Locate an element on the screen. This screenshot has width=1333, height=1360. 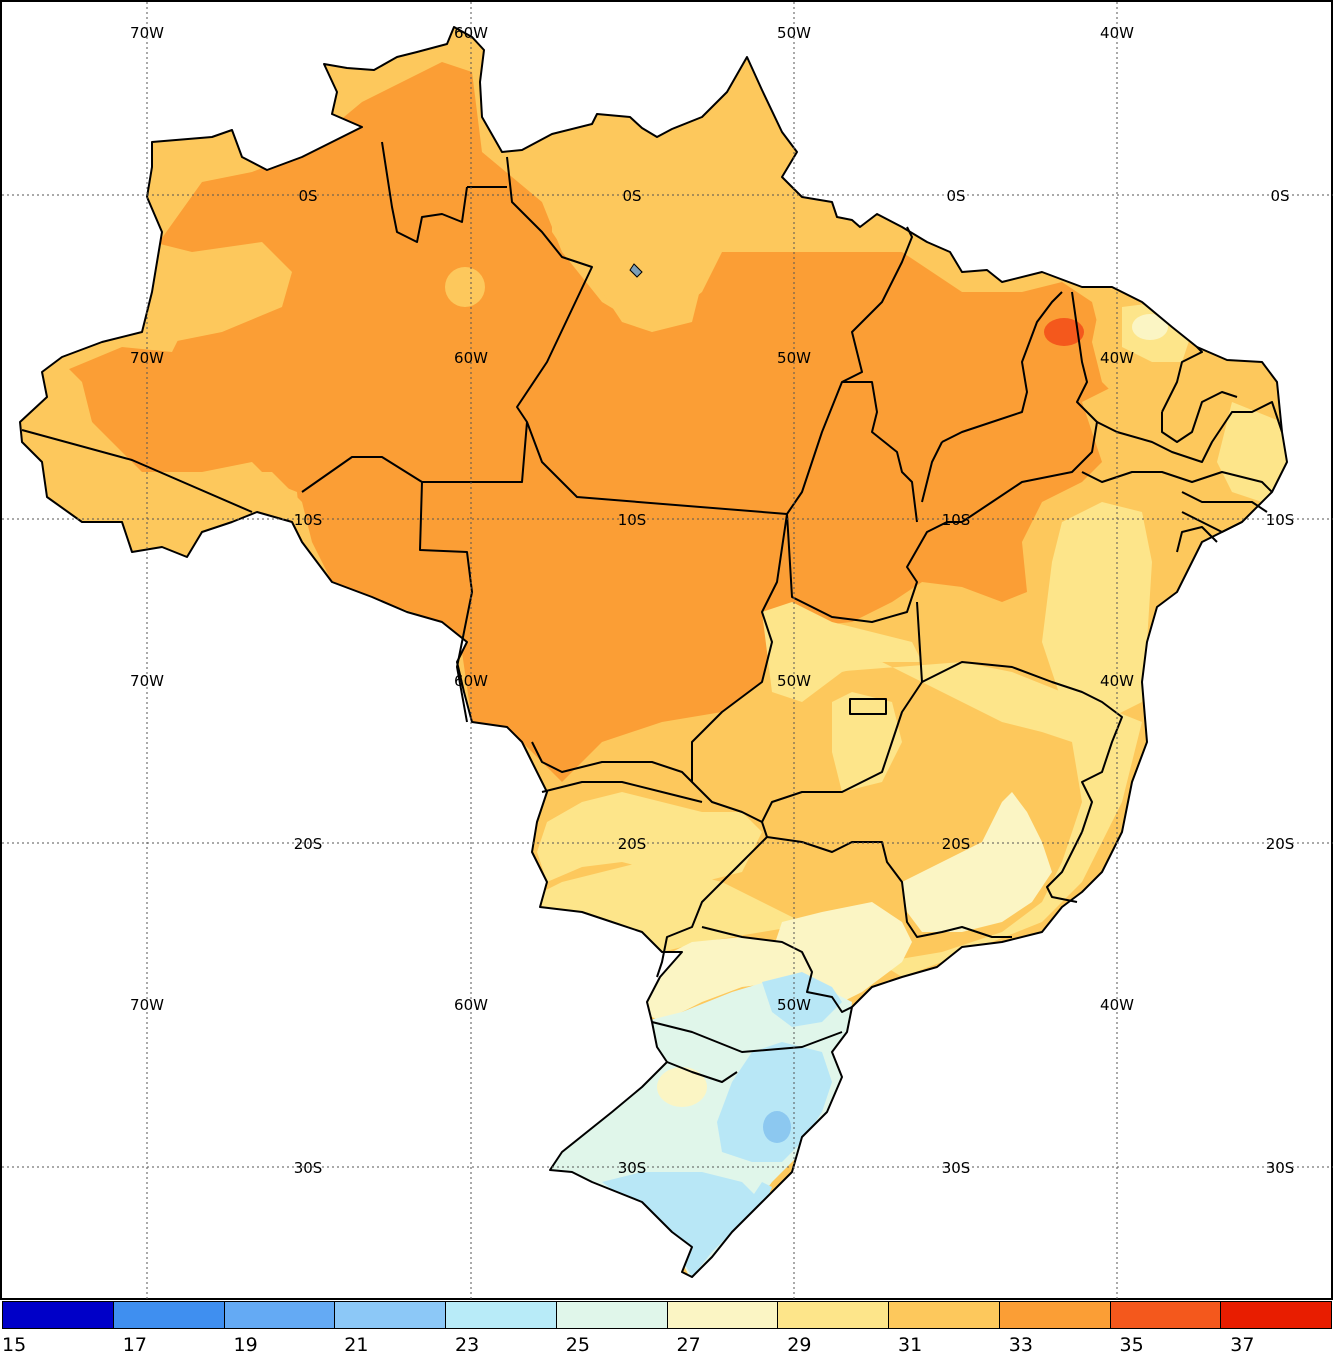
colorbar-label: 31 is located at coordinates (910, 1345).